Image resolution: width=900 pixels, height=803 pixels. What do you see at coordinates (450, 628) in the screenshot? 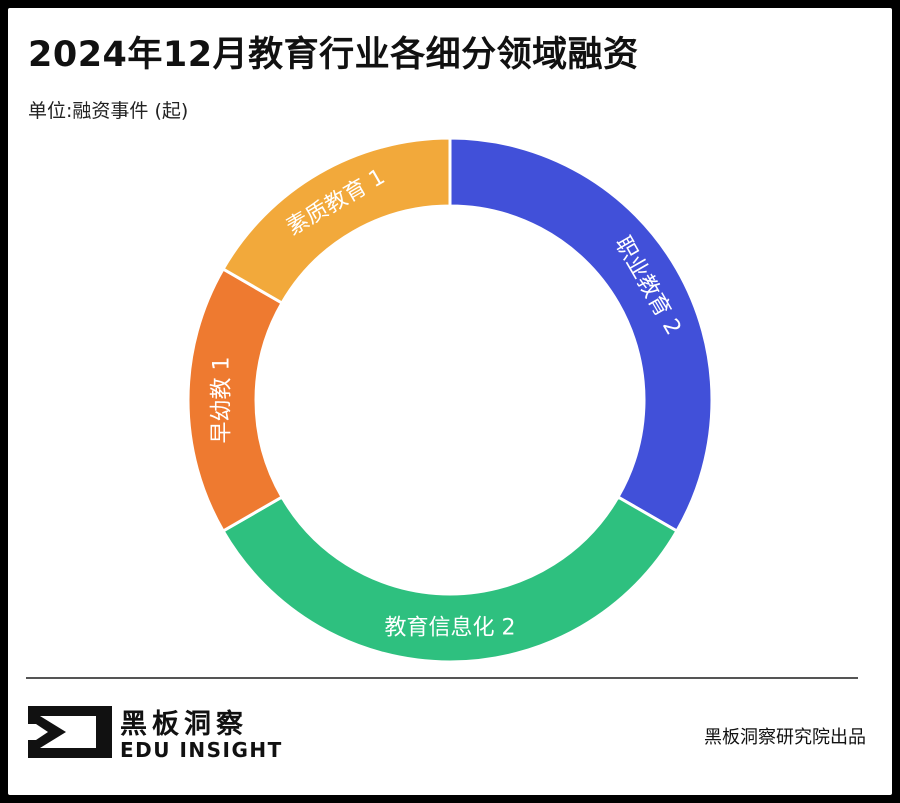
I see `donut-slice-label-1: 教育信息化 2` at bounding box center [450, 628].